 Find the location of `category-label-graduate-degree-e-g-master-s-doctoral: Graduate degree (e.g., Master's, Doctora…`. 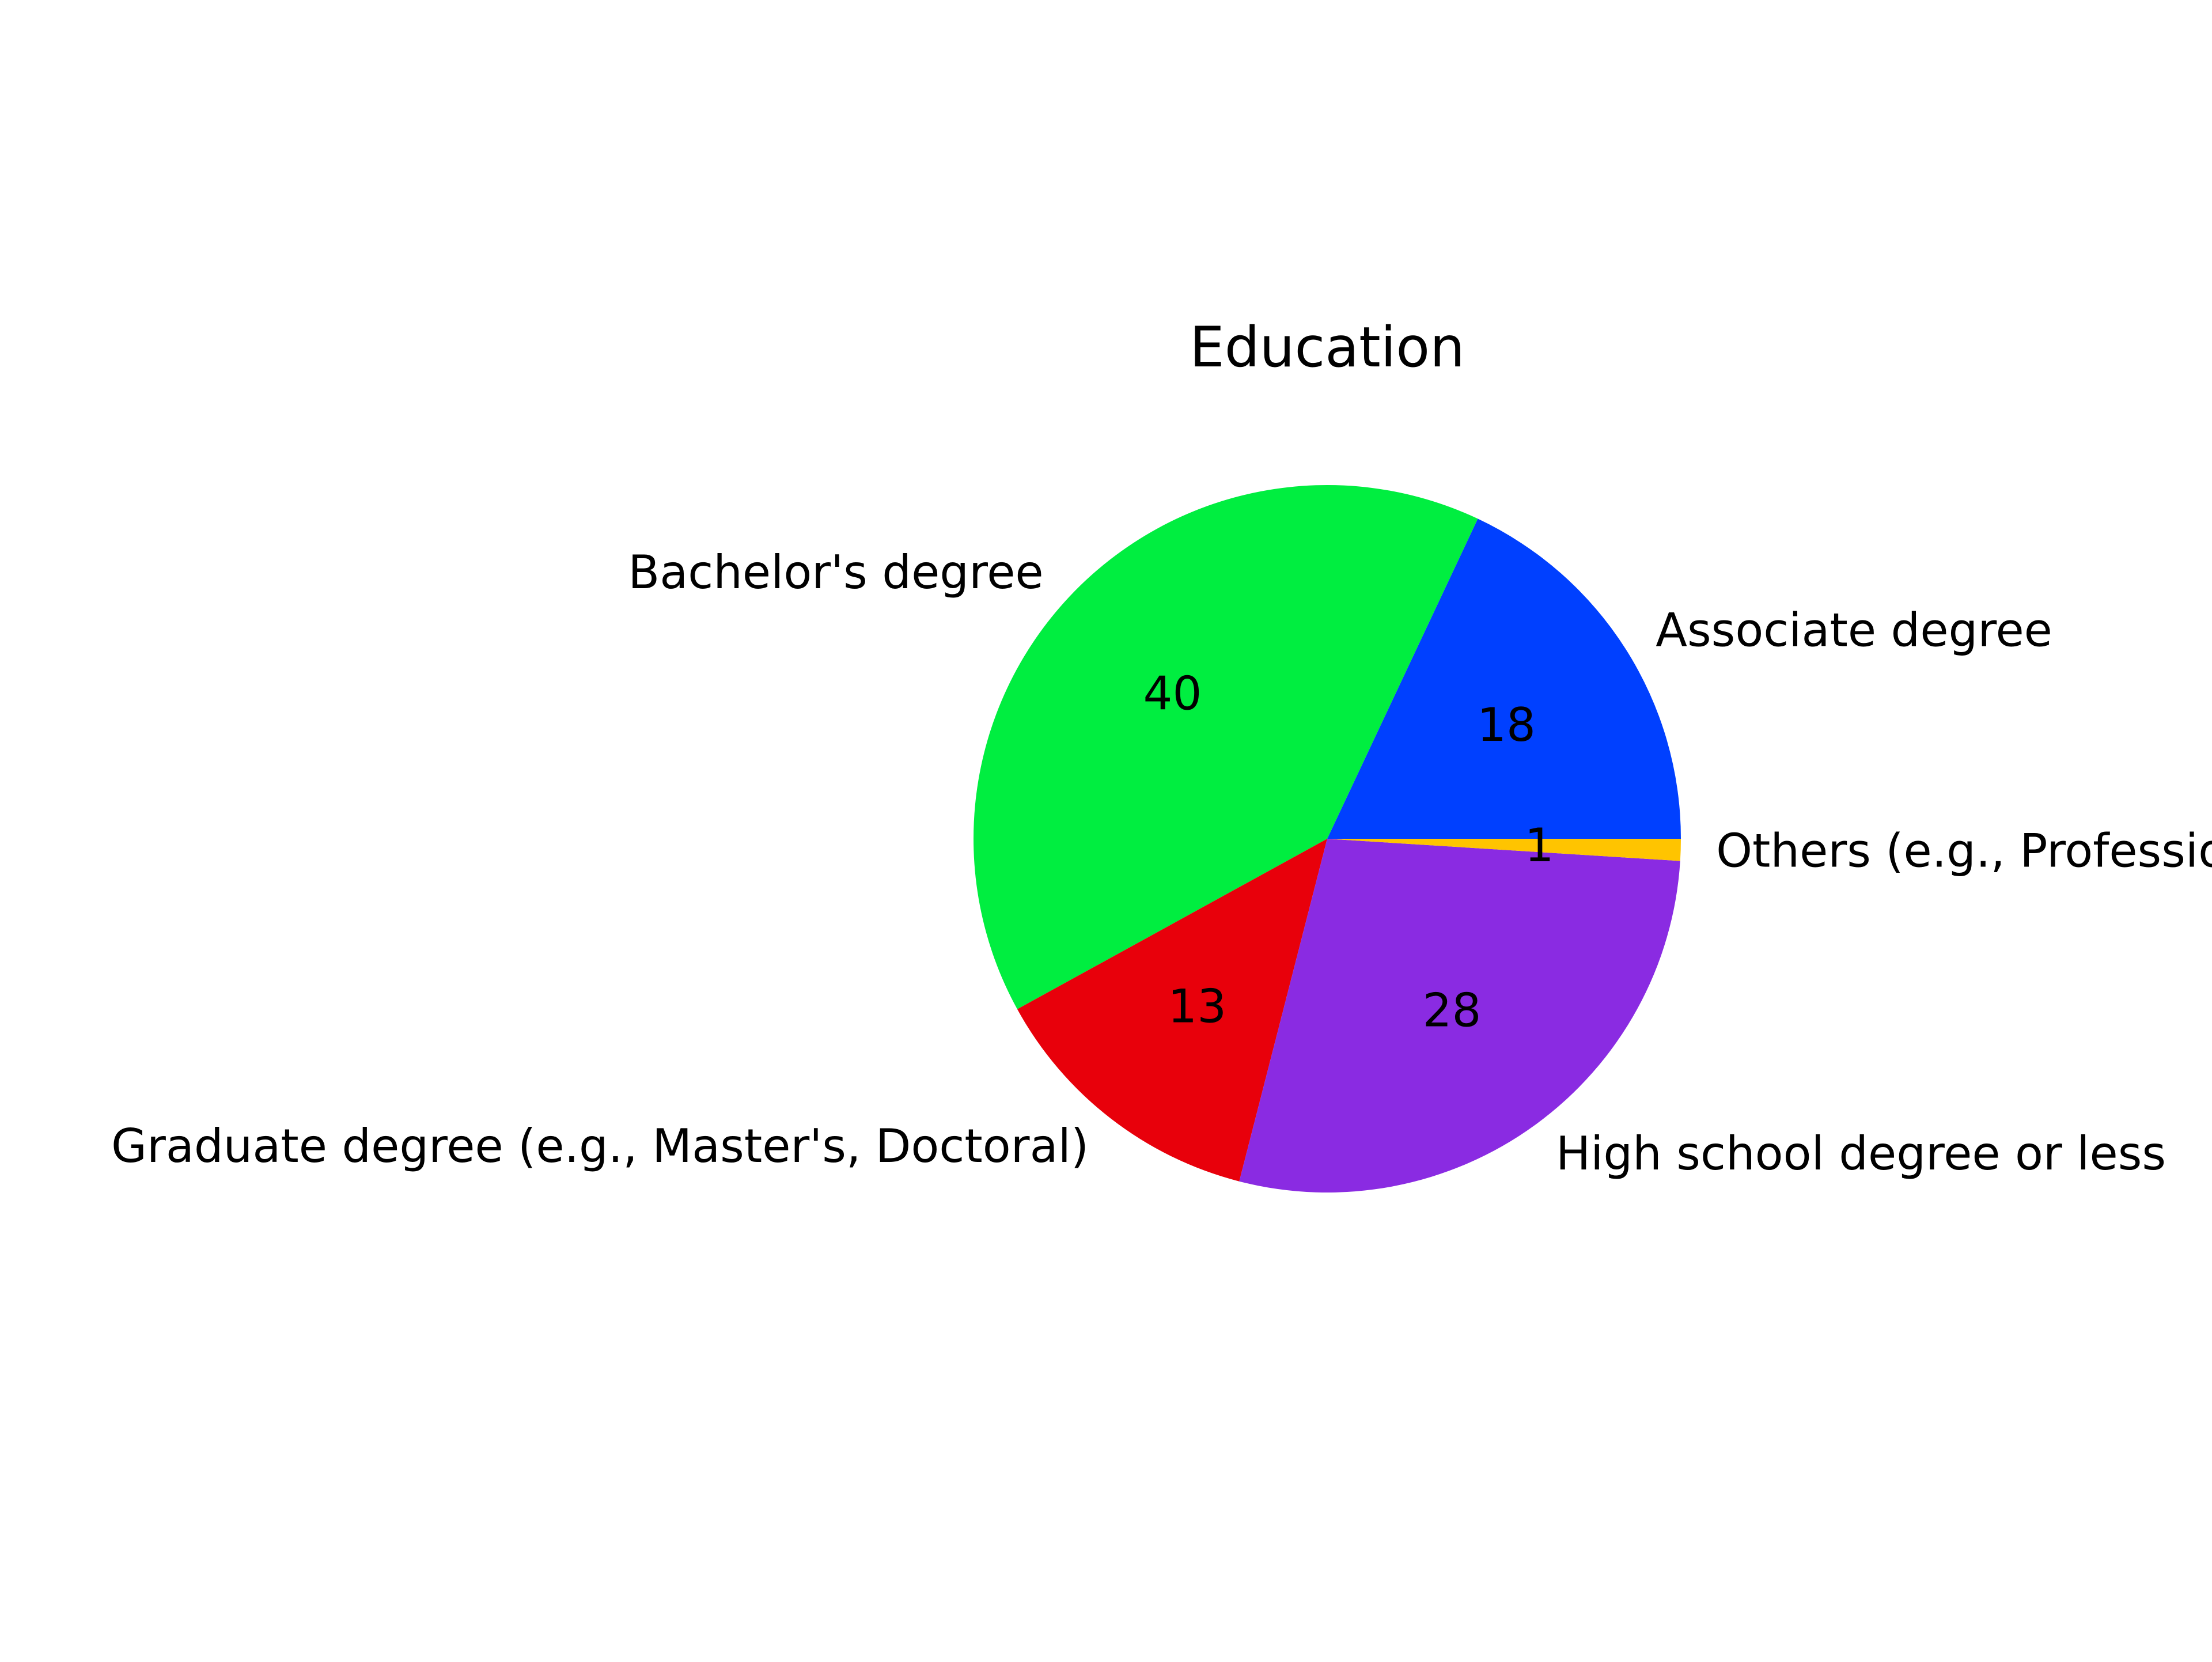

category-label-graduate-degree-e-g-master-s-doctoral: Graduate degree (e.g., Master's, Doctora… is located at coordinates (600, 1146).